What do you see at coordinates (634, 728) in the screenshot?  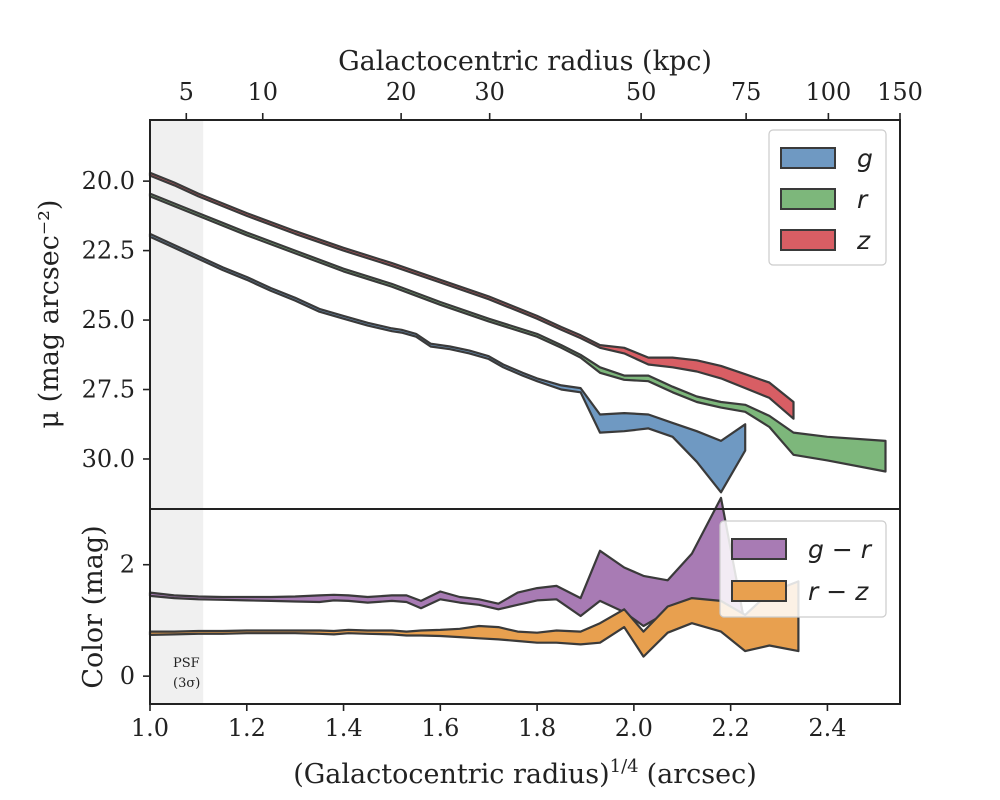 I see `x-tick-label: 2.0` at bounding box center [634, 728].